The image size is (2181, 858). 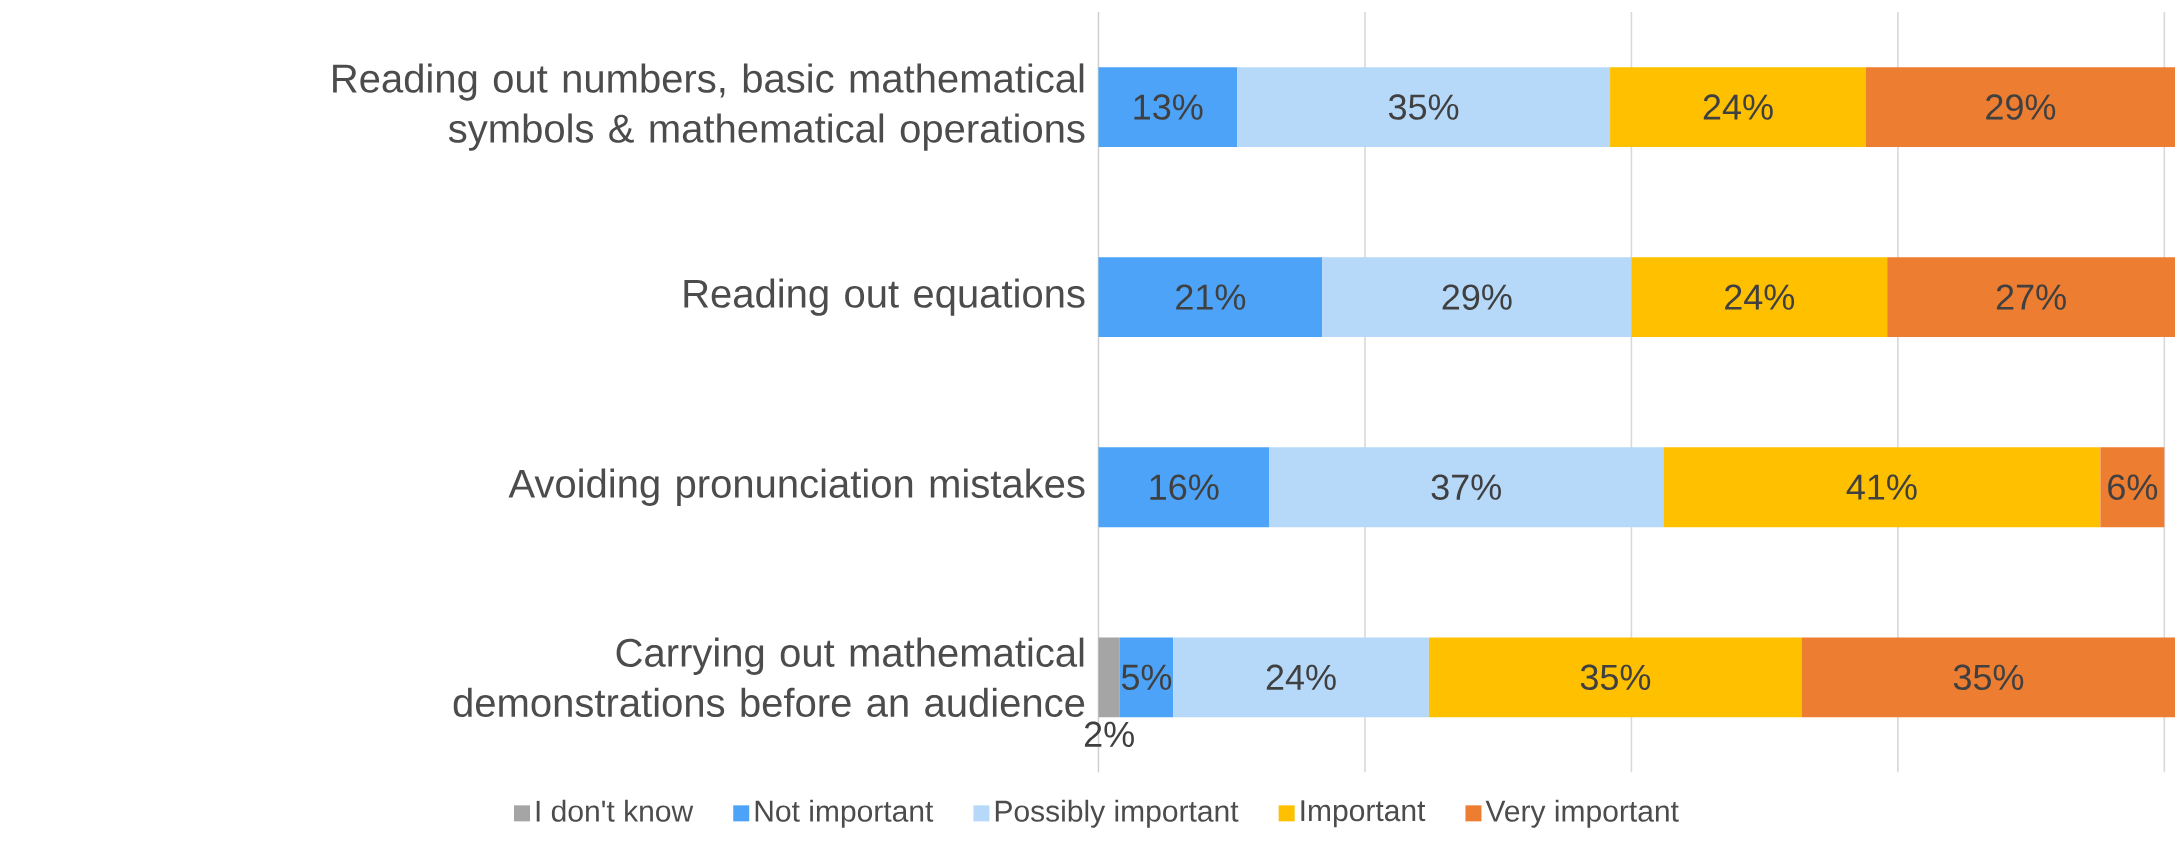 I want to click on data-label: 21%, so click(x=1211, y=297).